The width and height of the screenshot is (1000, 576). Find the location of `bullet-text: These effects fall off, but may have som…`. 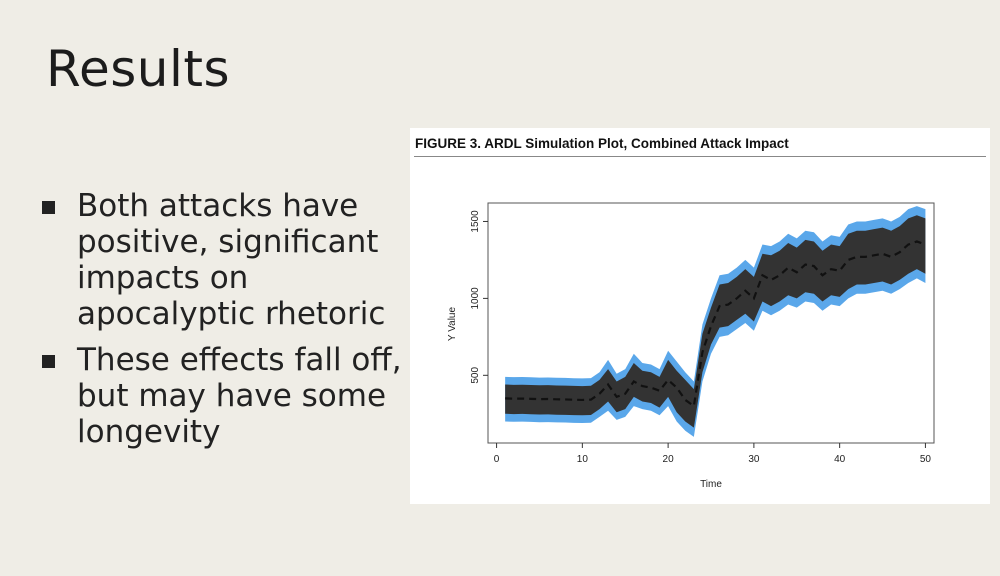

bullet-text: These effects fall off, but may have som… is located at coordinates (239, 396).